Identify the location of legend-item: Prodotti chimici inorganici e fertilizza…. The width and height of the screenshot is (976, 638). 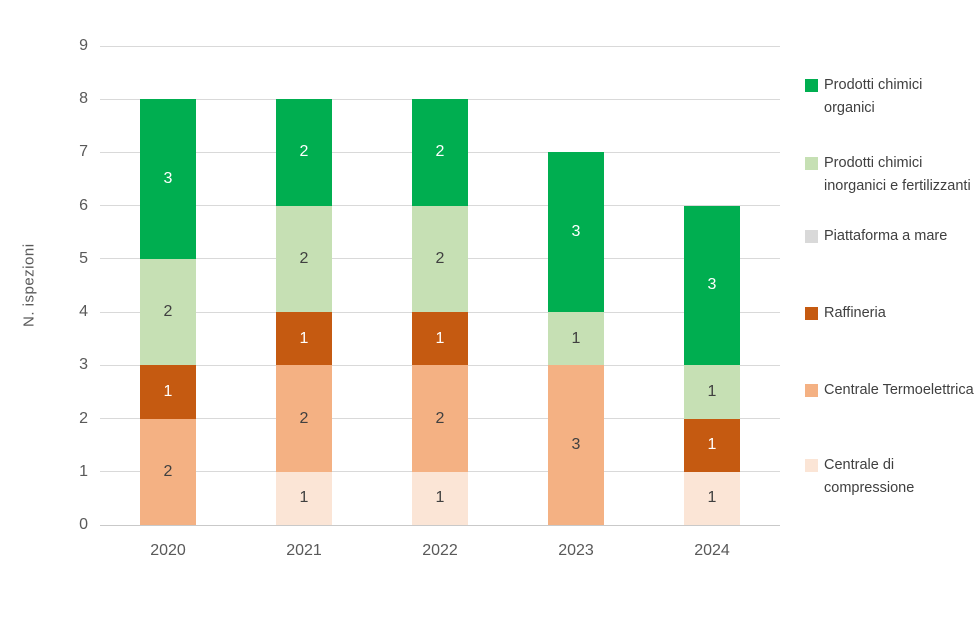
(890, 175).